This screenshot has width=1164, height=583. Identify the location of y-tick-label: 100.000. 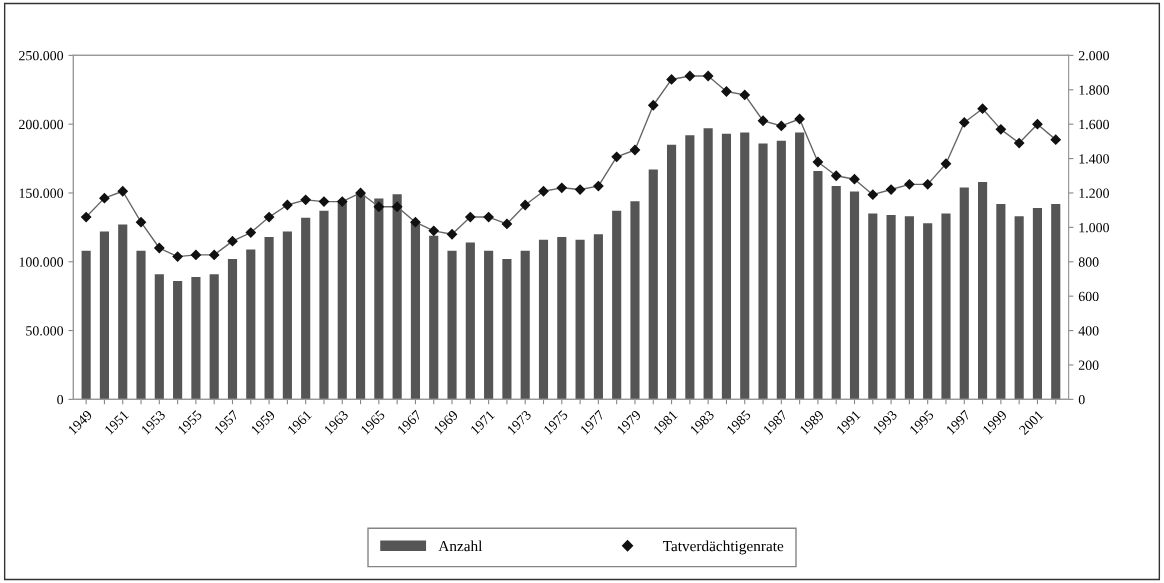
(41, 262).